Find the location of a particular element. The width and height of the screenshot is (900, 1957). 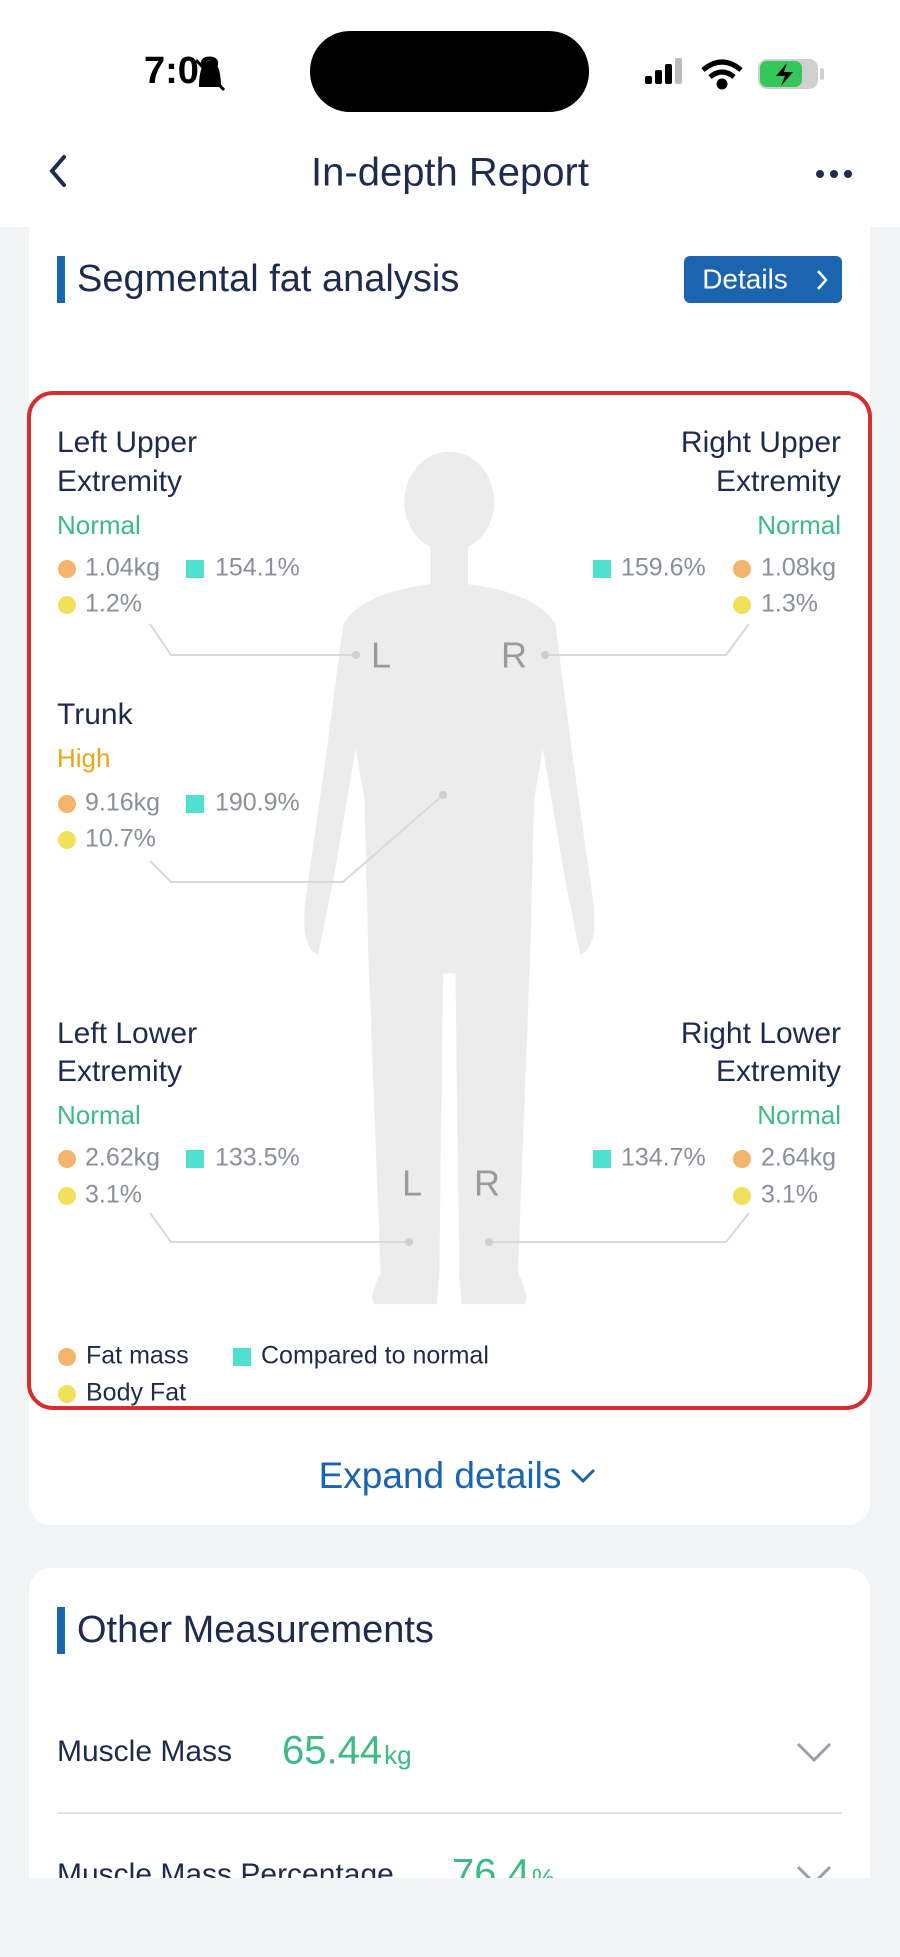

fat-mass: 1.04kg is located at coordinates (122, 568).